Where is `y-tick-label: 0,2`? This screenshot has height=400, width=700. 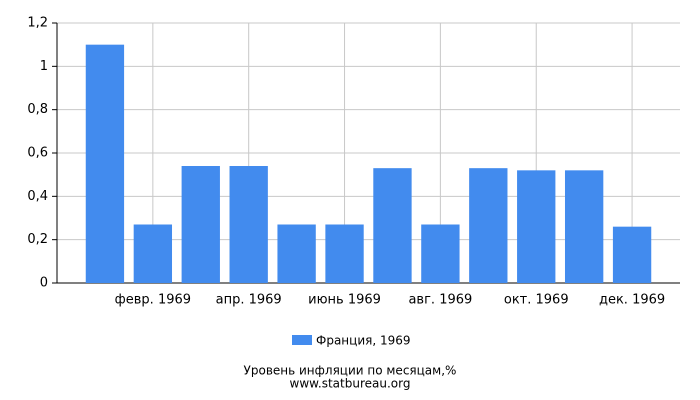 y-tick-label: 0,2 is located at coordinates (37, 239).